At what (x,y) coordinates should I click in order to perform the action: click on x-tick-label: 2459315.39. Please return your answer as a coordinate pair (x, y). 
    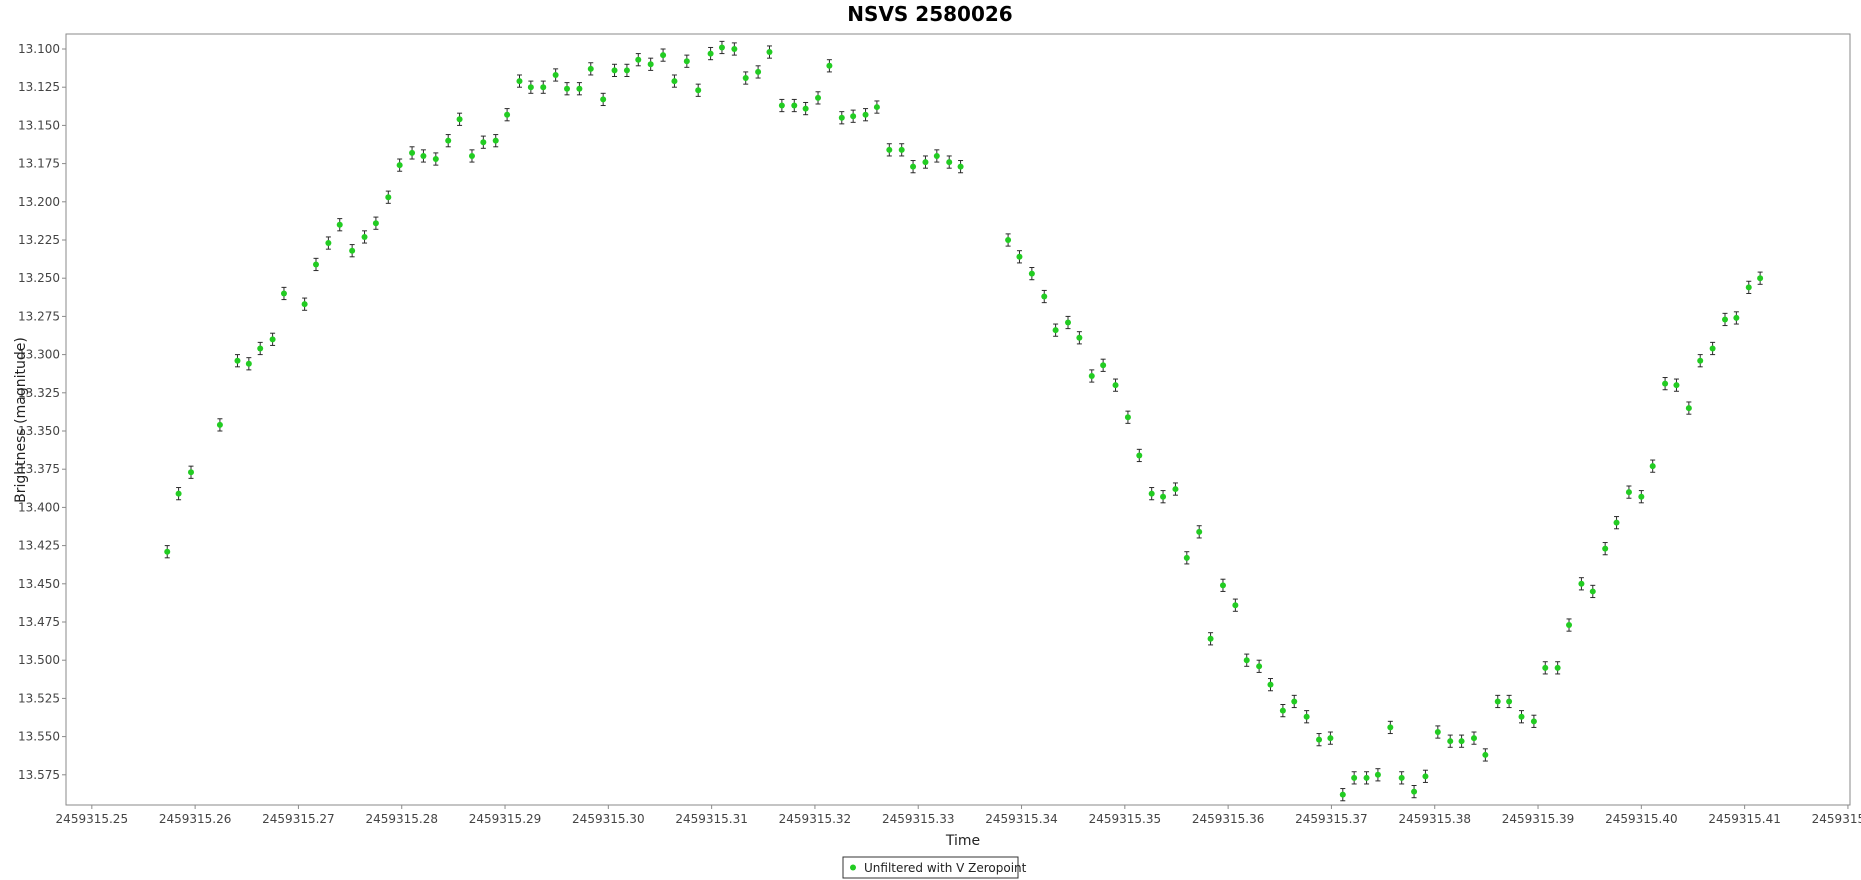
    Looking at the image, I should click on (1538, 819).